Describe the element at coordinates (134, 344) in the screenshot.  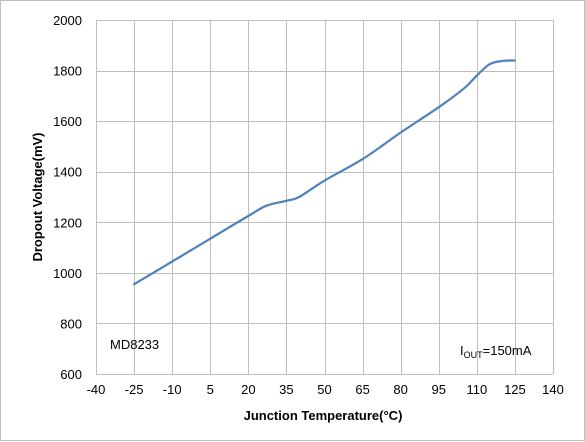
I see `device-label: MD8233` at that location.